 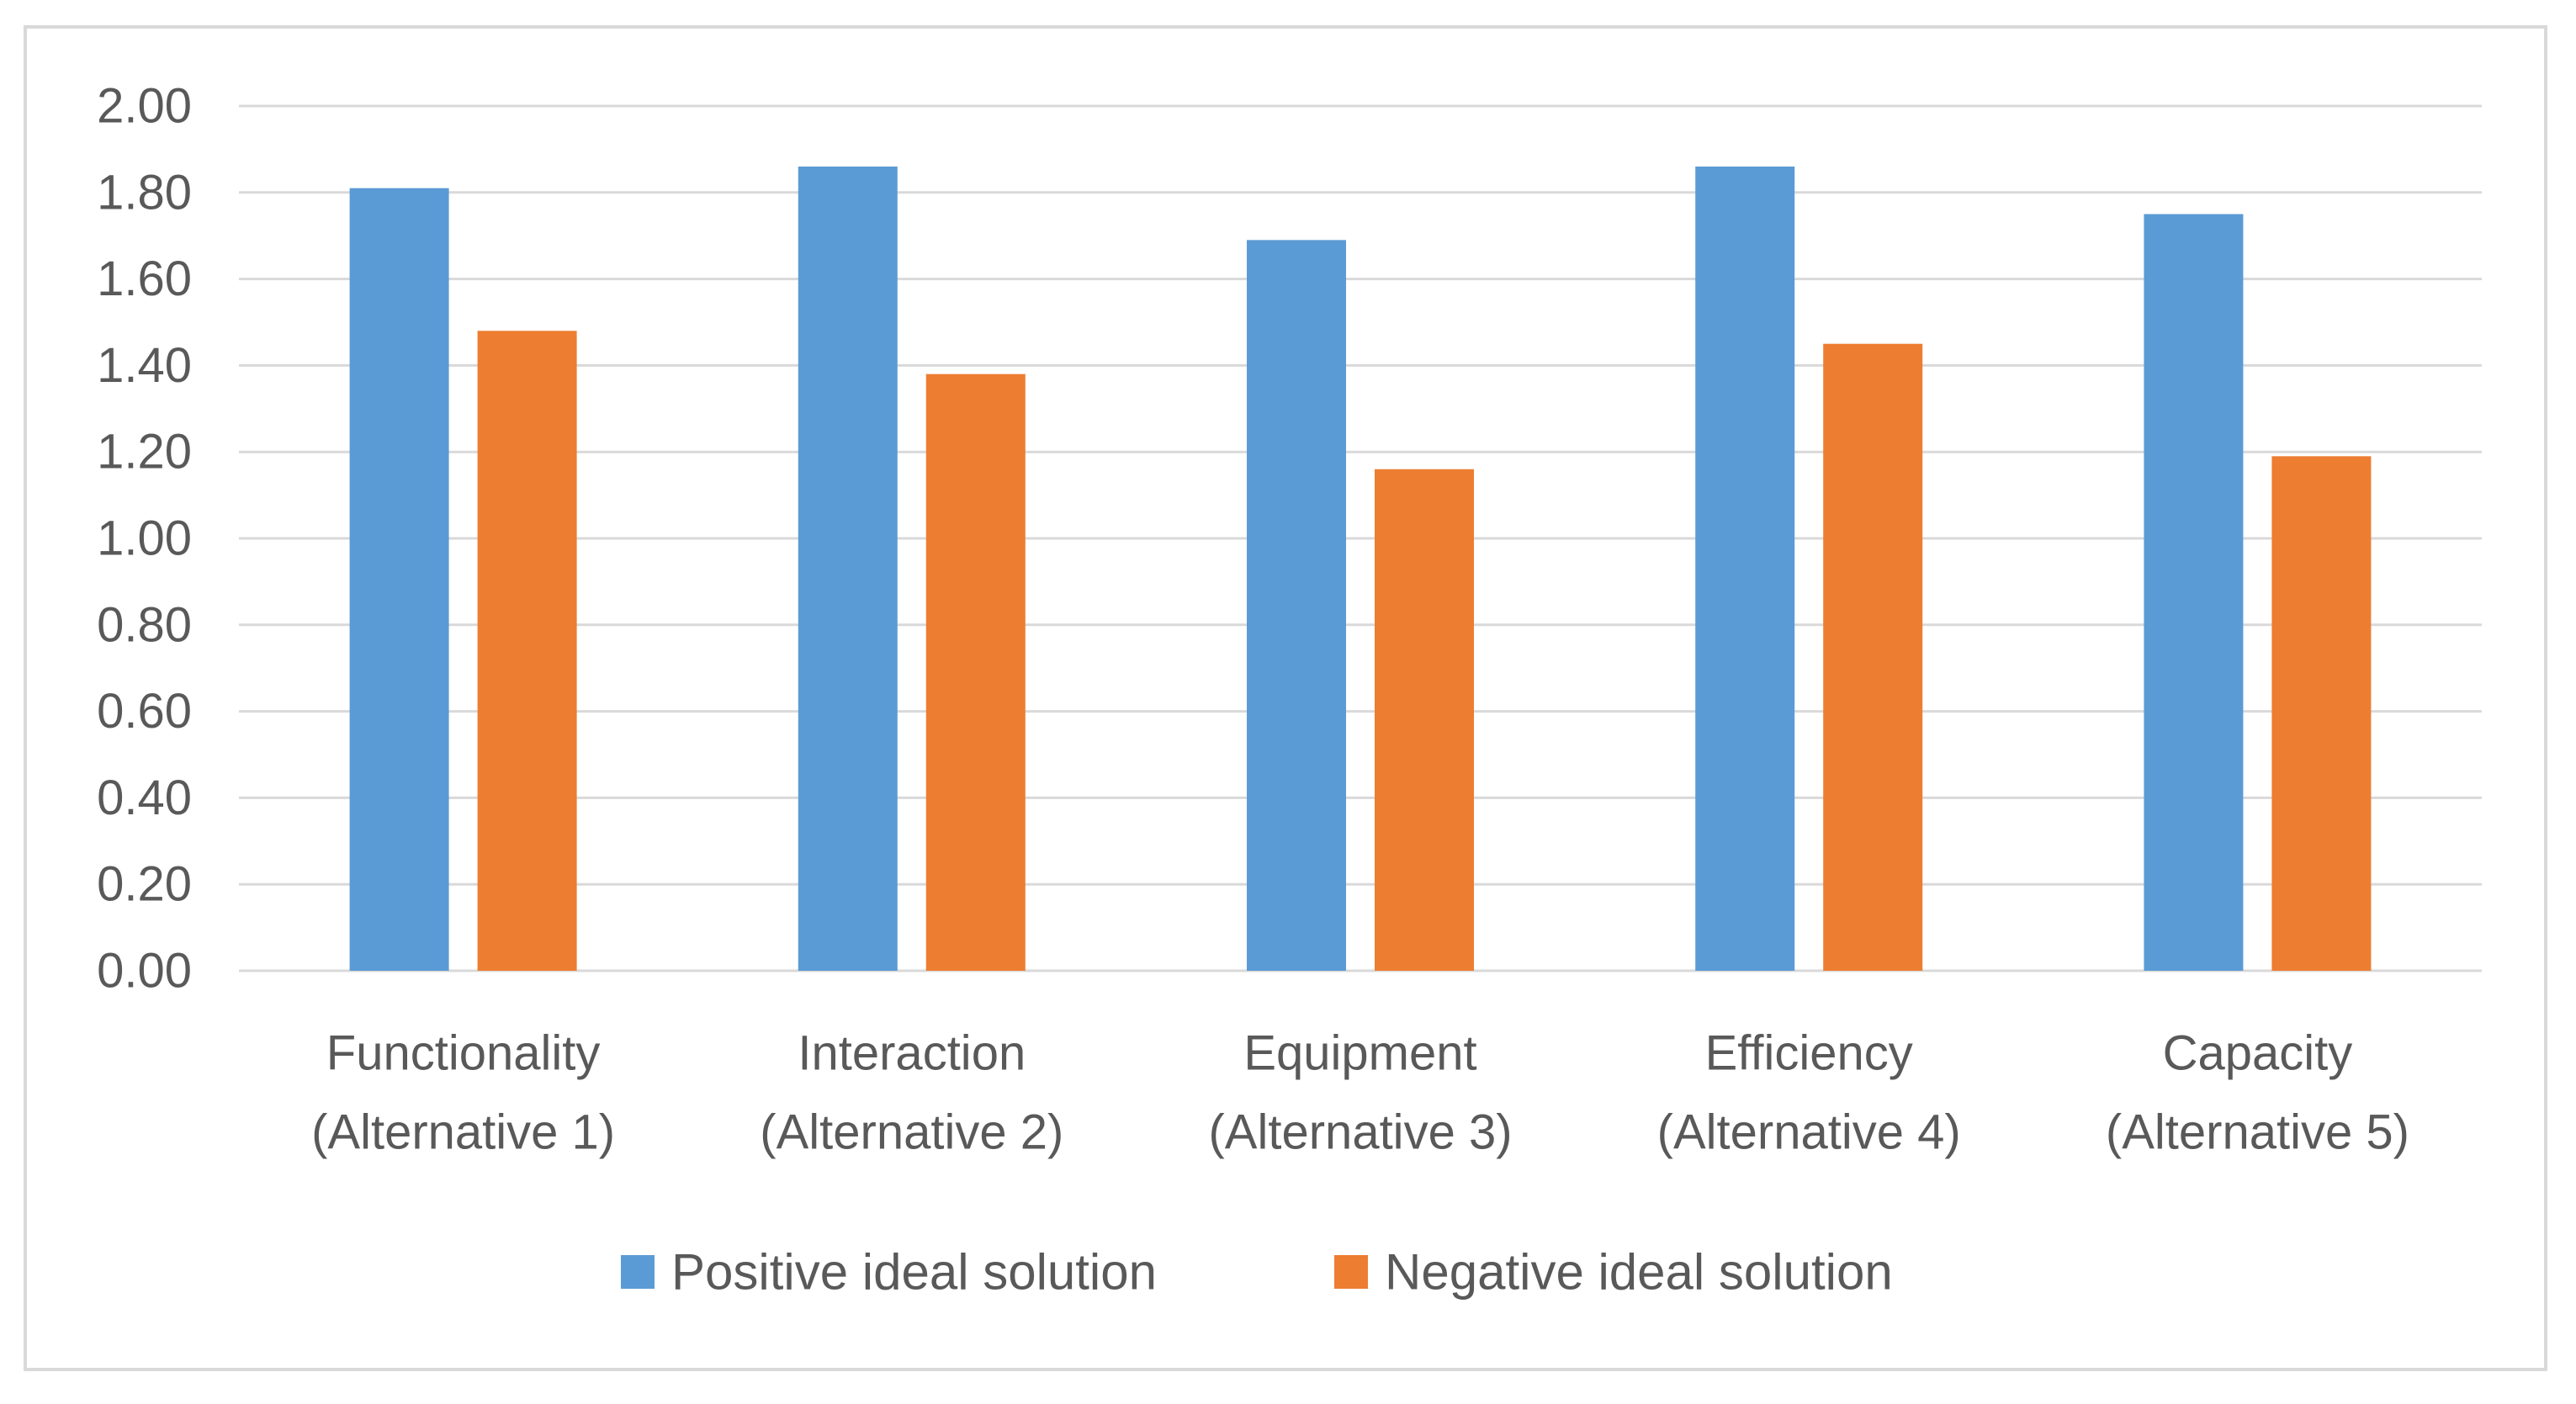 What do you see at coordinates (144, 885) in the screenshot?
I see `y-tick-label: 0.20` at bounding box center [144, 885].